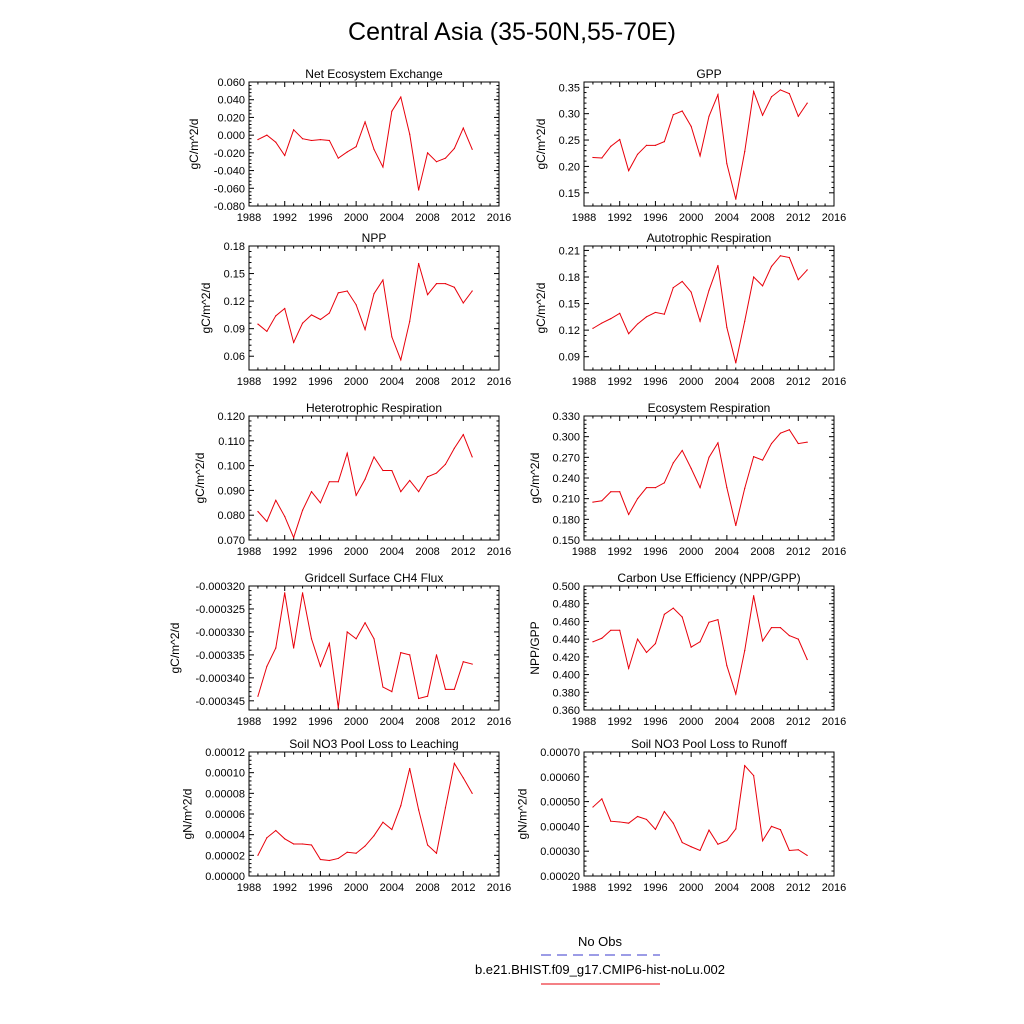 This screenshot has height=1024, width=1024. Describe the element at coordinates (569, 358) in the screenshot. I see `y-tick-label: 0.09` at that location.